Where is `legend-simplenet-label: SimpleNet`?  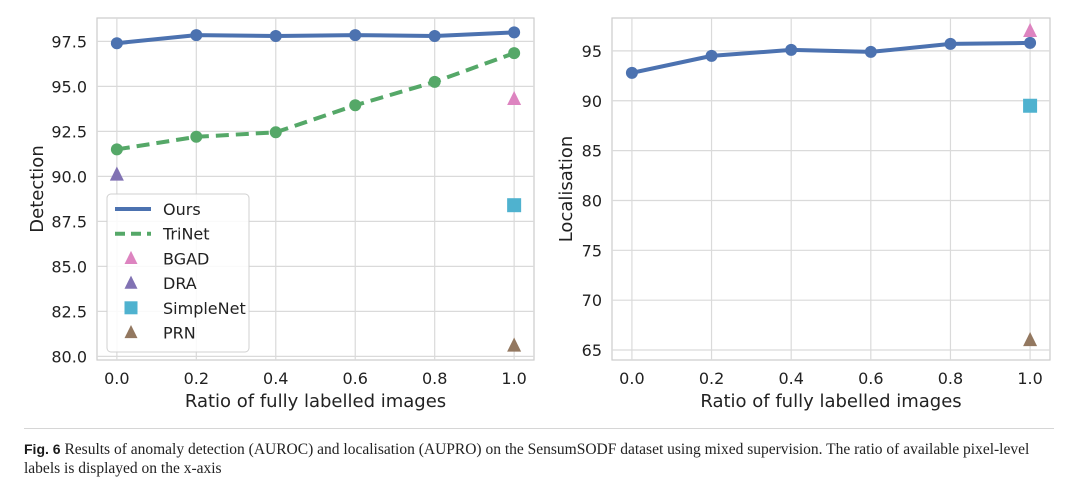
legend-simplenet-label: SimpleNet is located at coordinates (204, 308).